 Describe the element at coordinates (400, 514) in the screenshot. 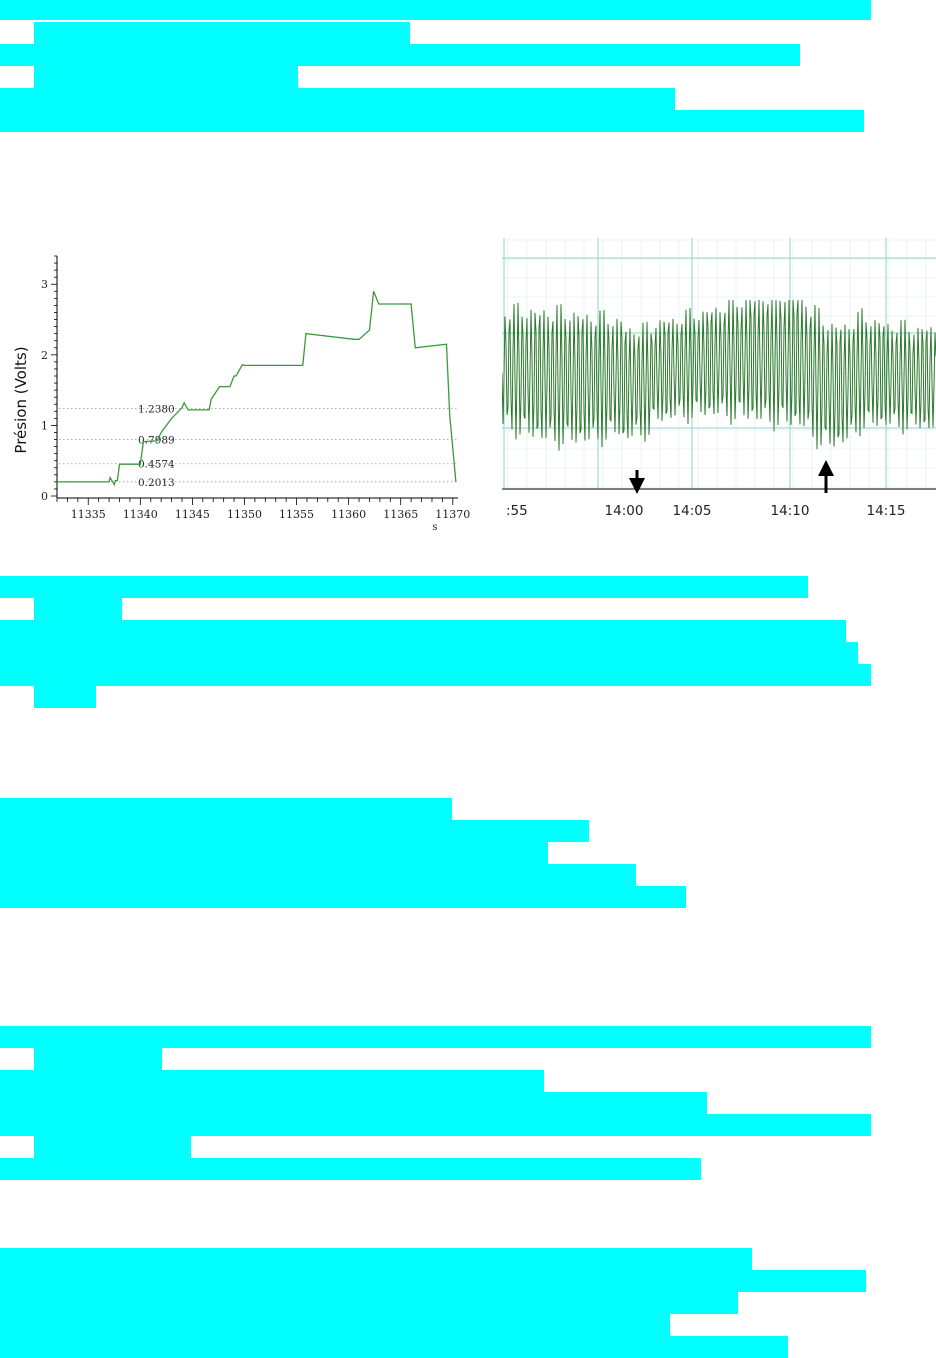

I see `x-tick-label: 11365` at that location.